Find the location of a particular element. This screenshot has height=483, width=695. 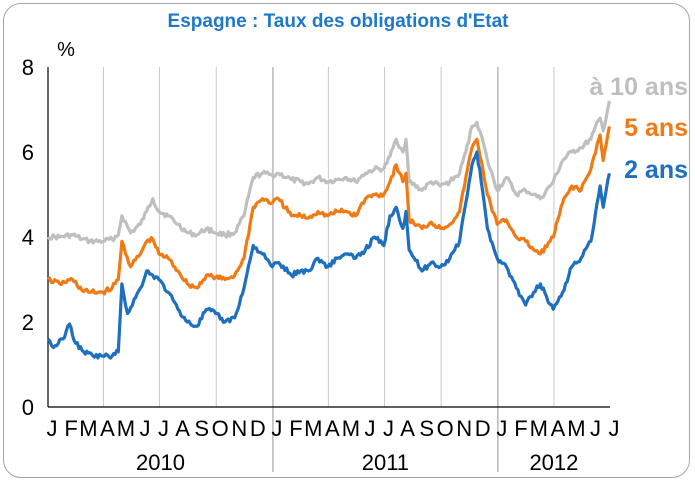

x-year-label: 2012 is located at coordinates (553, 462).